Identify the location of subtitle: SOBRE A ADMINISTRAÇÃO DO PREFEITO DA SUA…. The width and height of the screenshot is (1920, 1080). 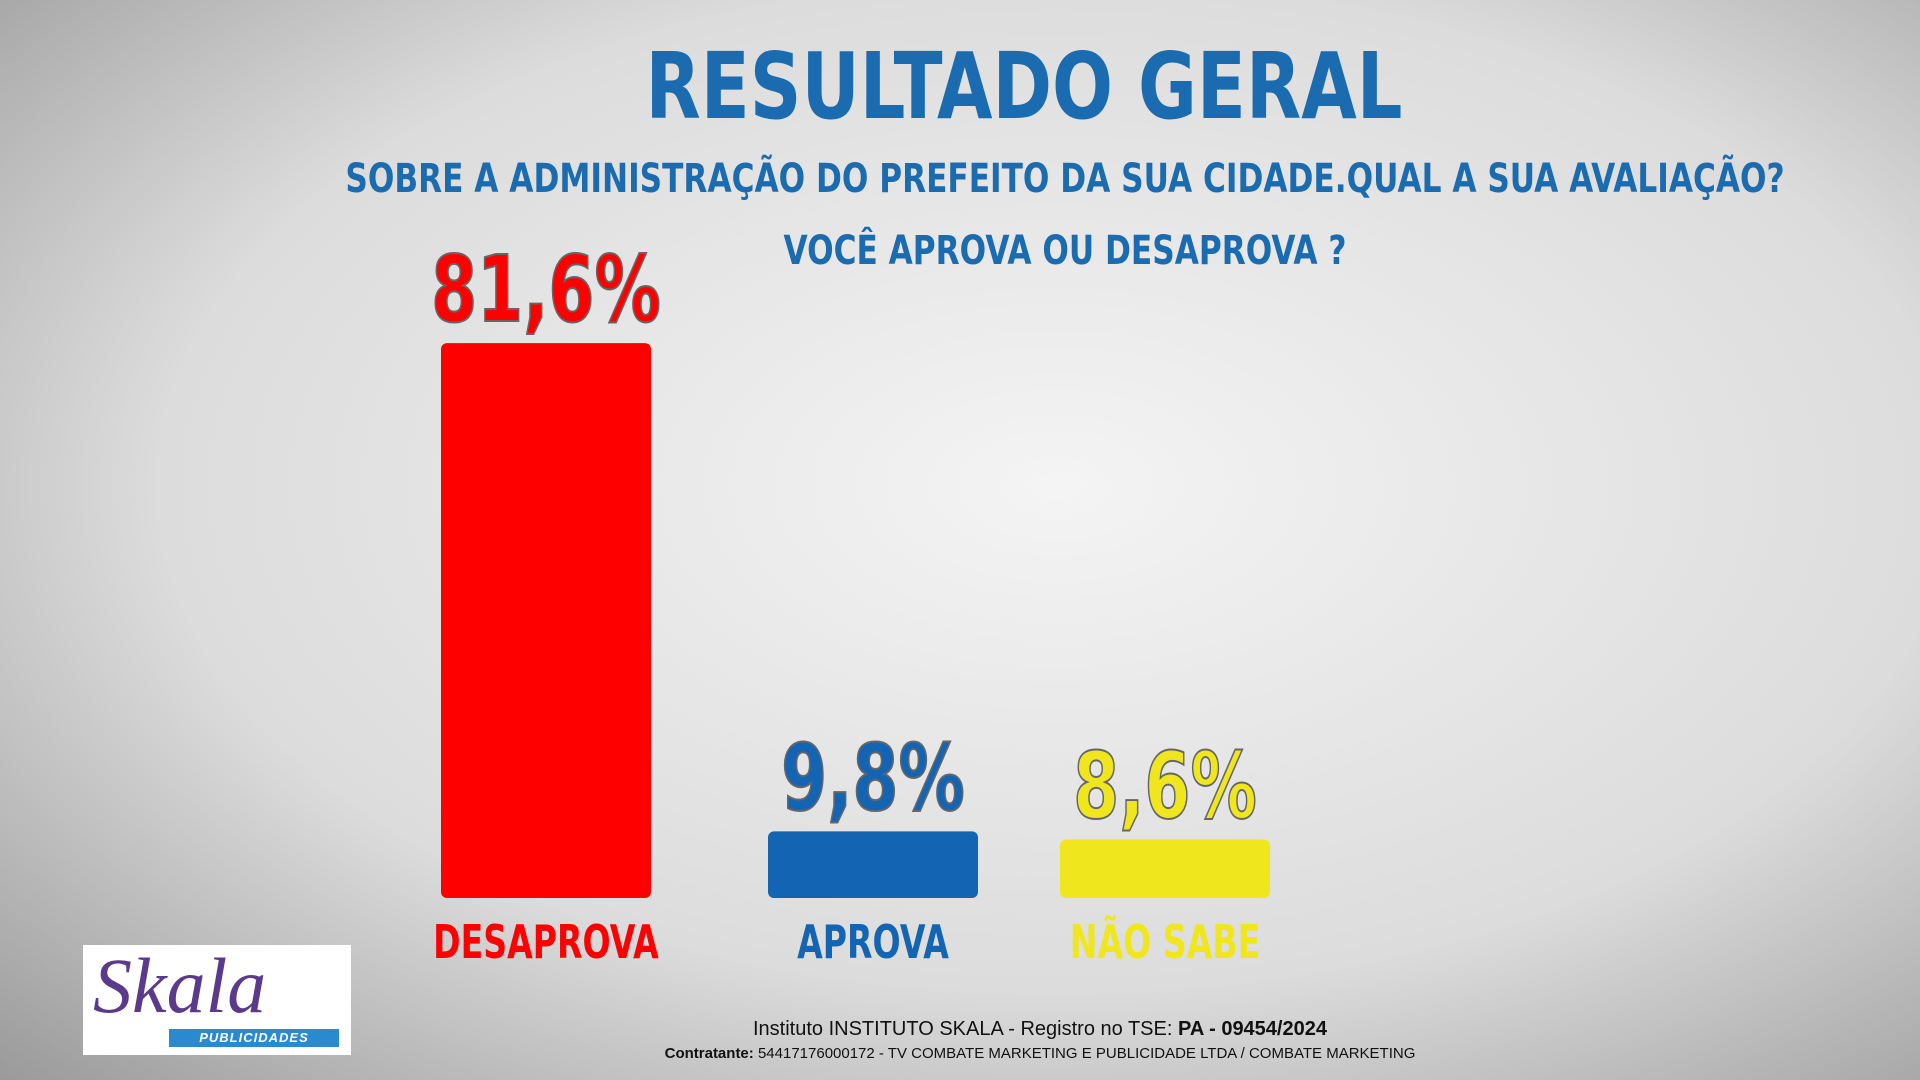
(1064, 178).